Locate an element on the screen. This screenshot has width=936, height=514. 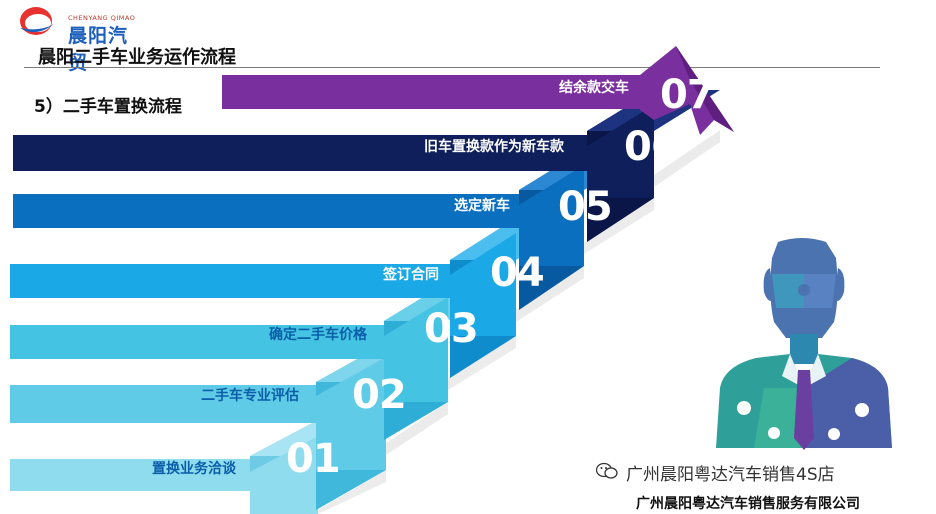
logo: CHENYANG QIMAO 晨阳汽贸 is located at coordinates (81, 39).